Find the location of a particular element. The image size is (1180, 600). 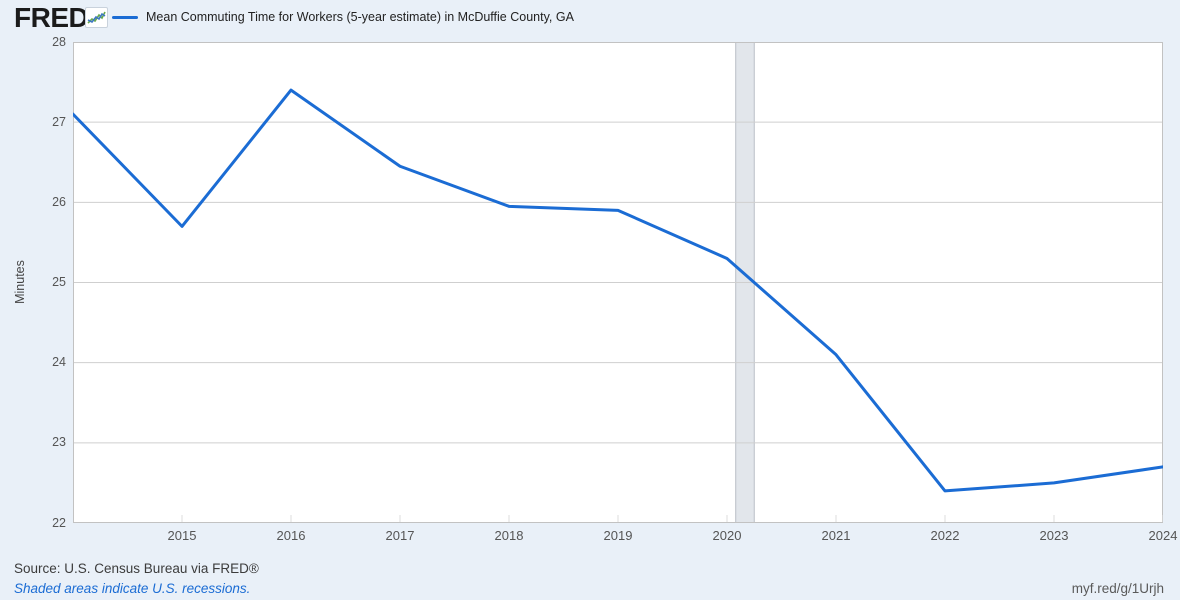

x-tick-label: 2022 is located at coordinates (945, 535).